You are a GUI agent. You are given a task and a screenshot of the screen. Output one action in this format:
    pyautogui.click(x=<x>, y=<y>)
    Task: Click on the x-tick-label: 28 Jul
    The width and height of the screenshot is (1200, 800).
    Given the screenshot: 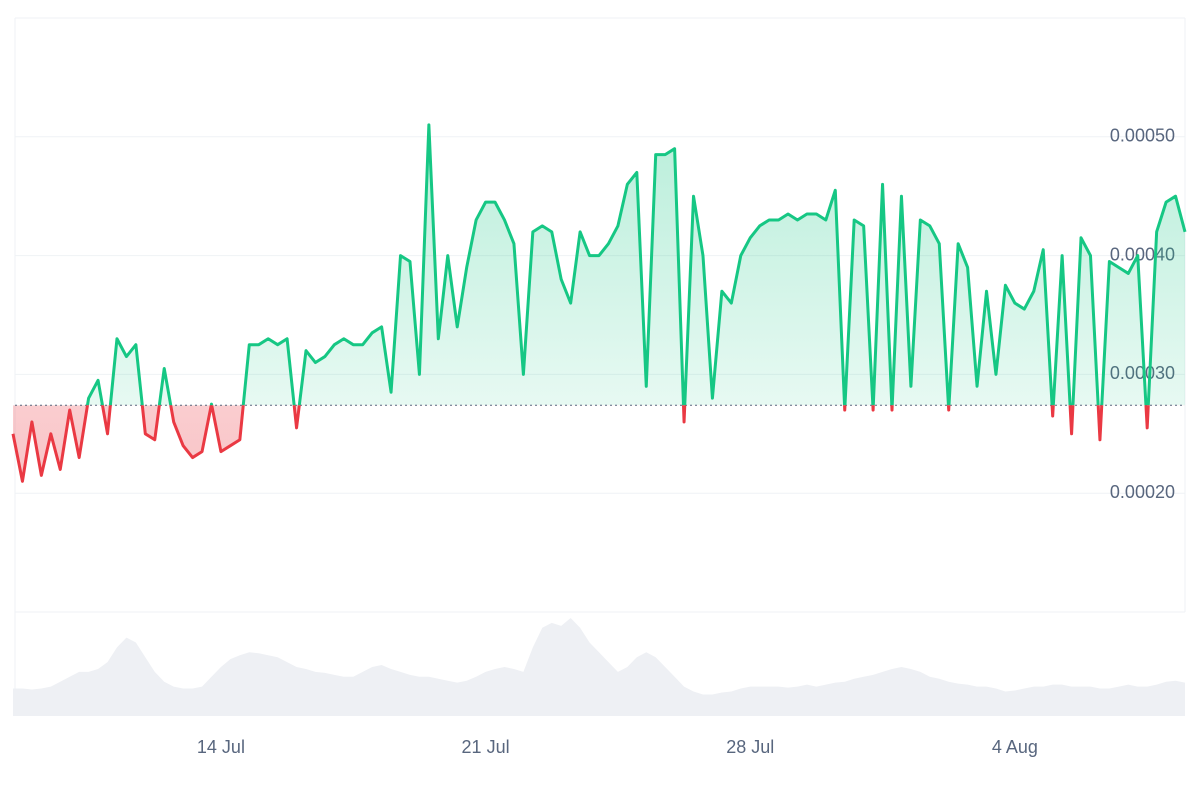 What is the action you would take?
    pyautogui.click(x=750, y=747)
    